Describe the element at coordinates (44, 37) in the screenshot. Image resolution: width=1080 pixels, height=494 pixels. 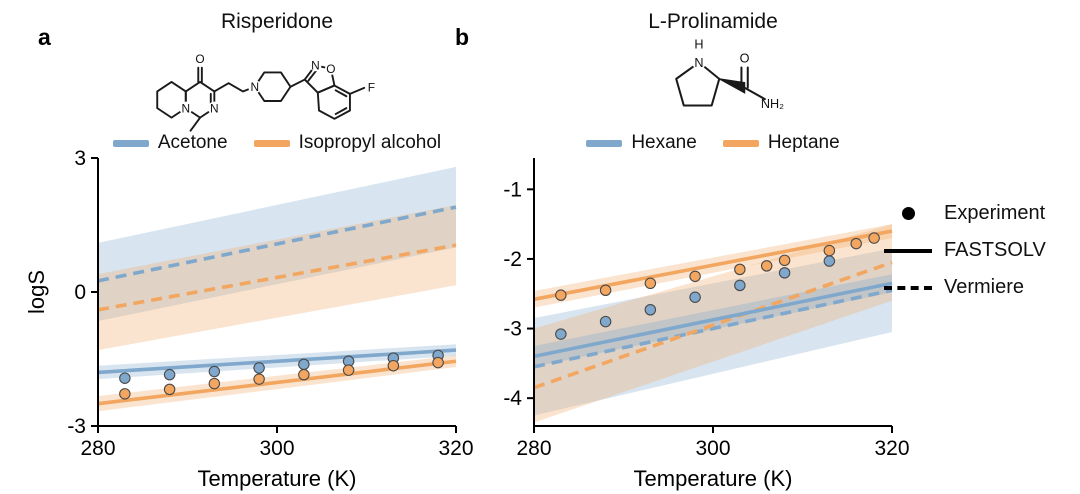
I see `panel-a-label: a` at that location.